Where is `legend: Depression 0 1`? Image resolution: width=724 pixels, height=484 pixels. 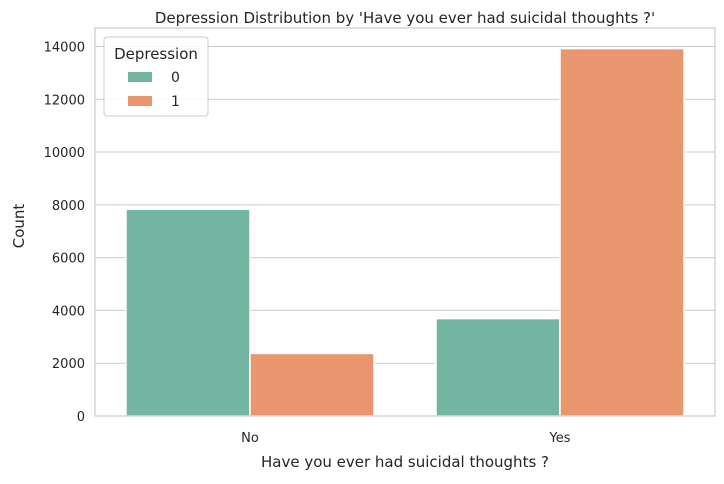
legend: Depression 0 1 is located at coordinates (156, 76).